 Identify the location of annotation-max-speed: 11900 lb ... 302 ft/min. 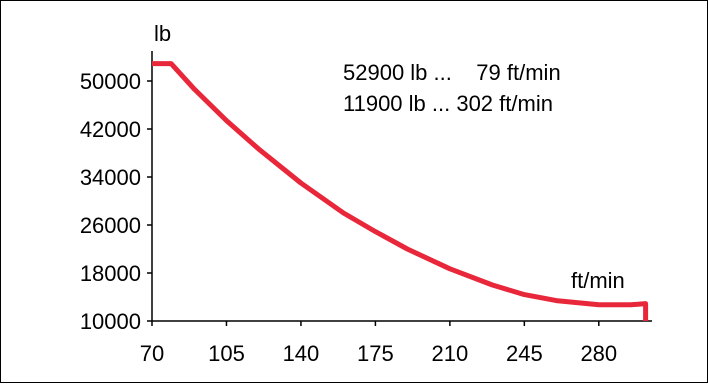
(448, 103).